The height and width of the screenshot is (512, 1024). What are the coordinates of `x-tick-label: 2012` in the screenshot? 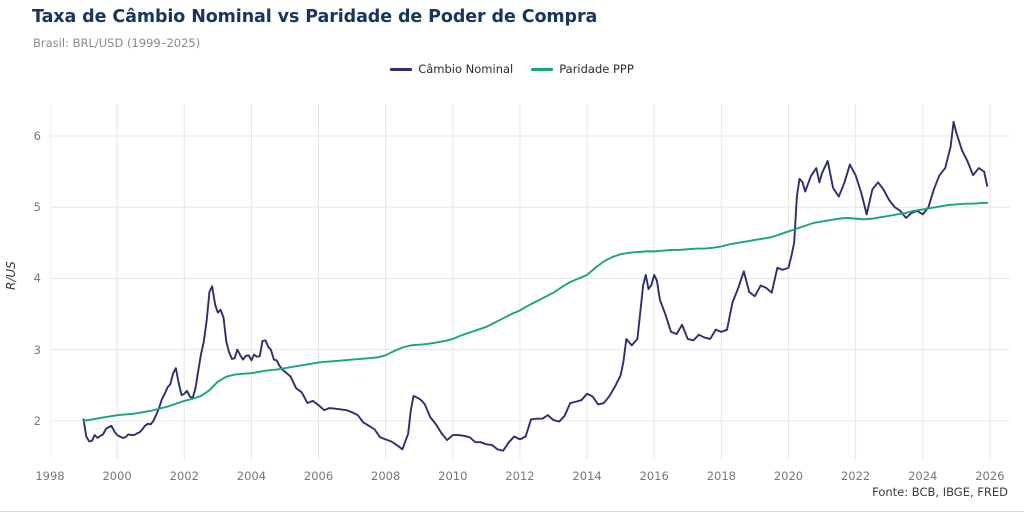 It's located at (520, 476).